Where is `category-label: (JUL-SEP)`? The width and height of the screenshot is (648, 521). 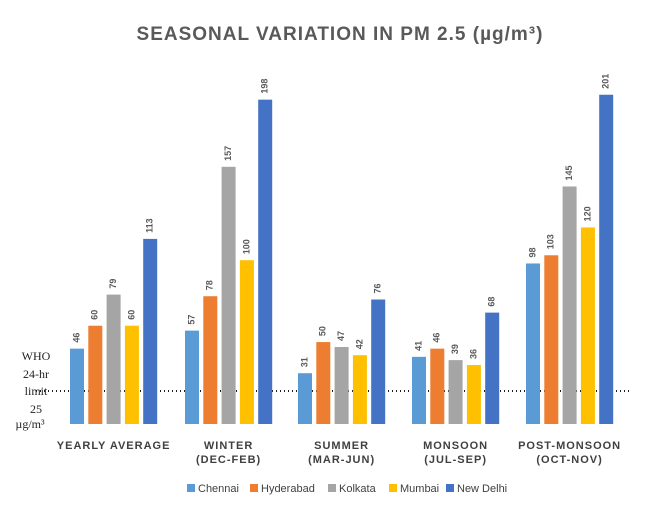
category-label: (JUL-SEP) is located at coordinates (455, 460).